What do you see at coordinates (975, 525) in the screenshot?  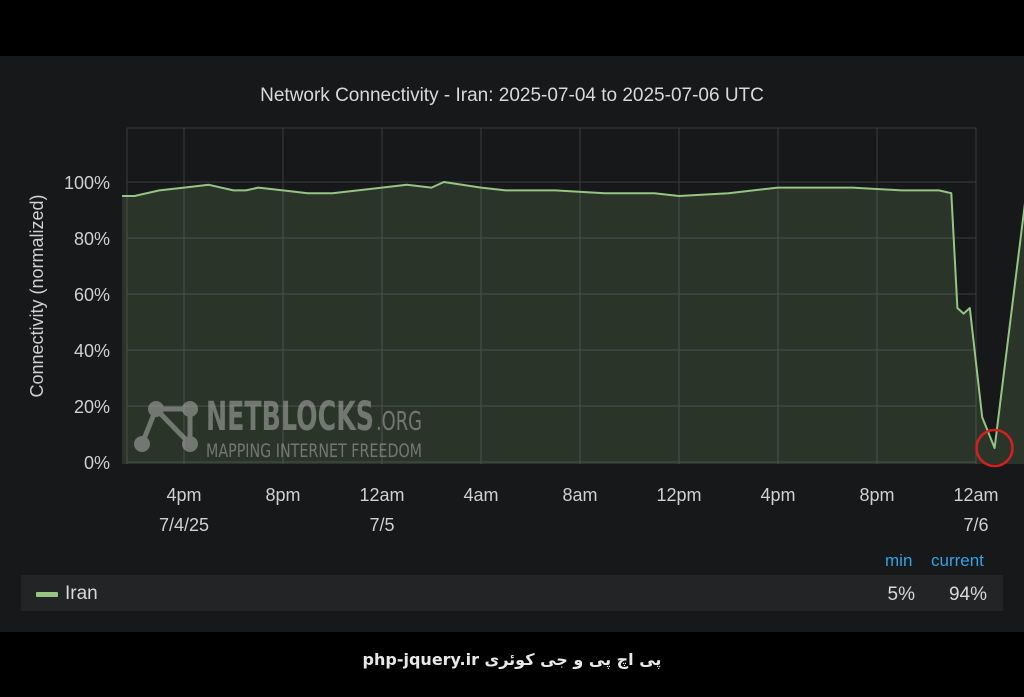 I see `x-tick-sublabel: 7/6` at bounding box center [975, 525].